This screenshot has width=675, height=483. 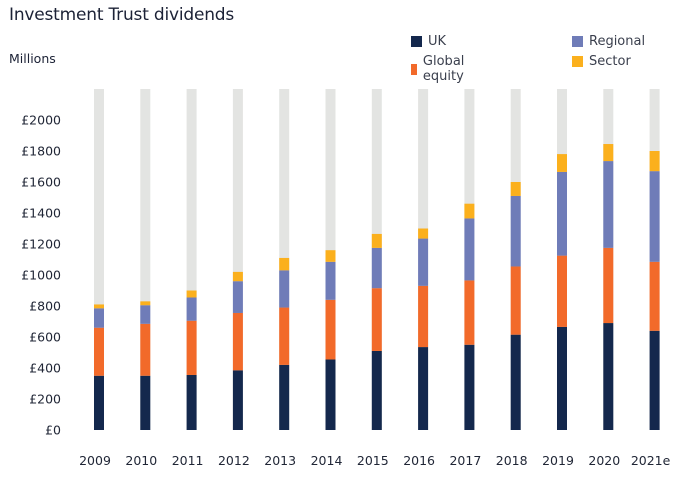 What do you see at coordinates (284, 289) in the screenshot?
I see `bar-segment-regional-2013` at bounding box center [284, 289].